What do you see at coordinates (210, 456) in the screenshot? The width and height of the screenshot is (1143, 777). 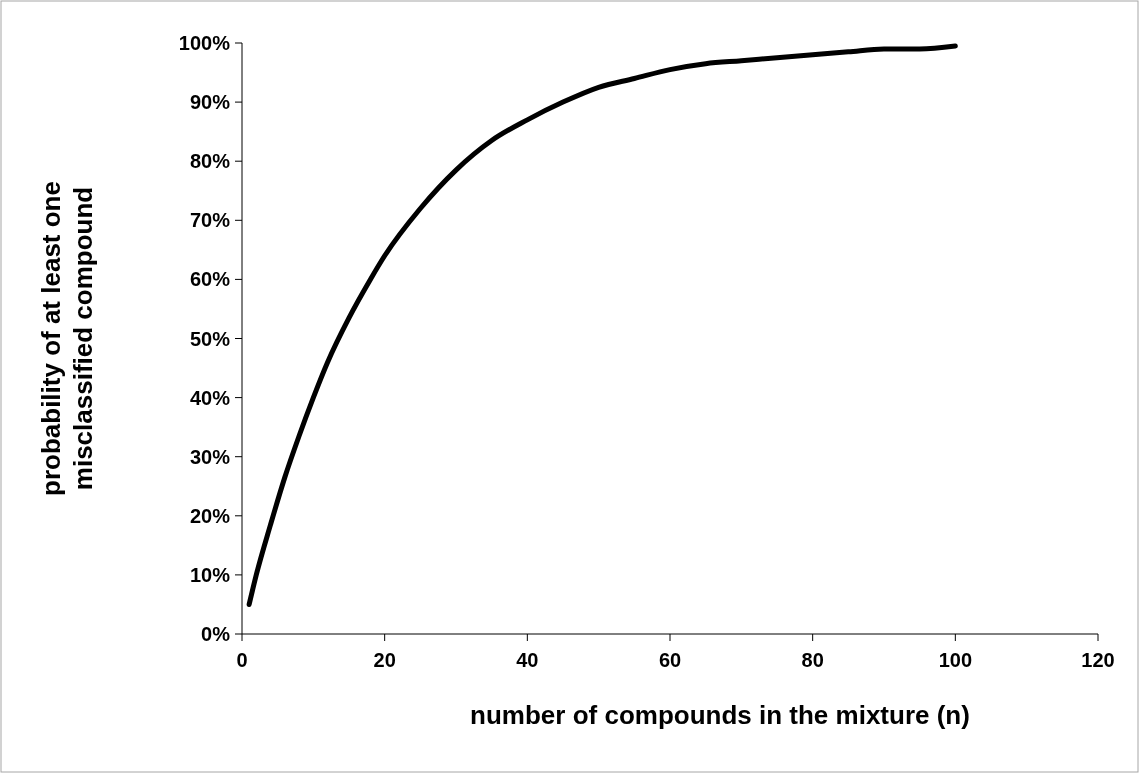 I see `y-tick-label: 30%` at bounding box center [210, 456].